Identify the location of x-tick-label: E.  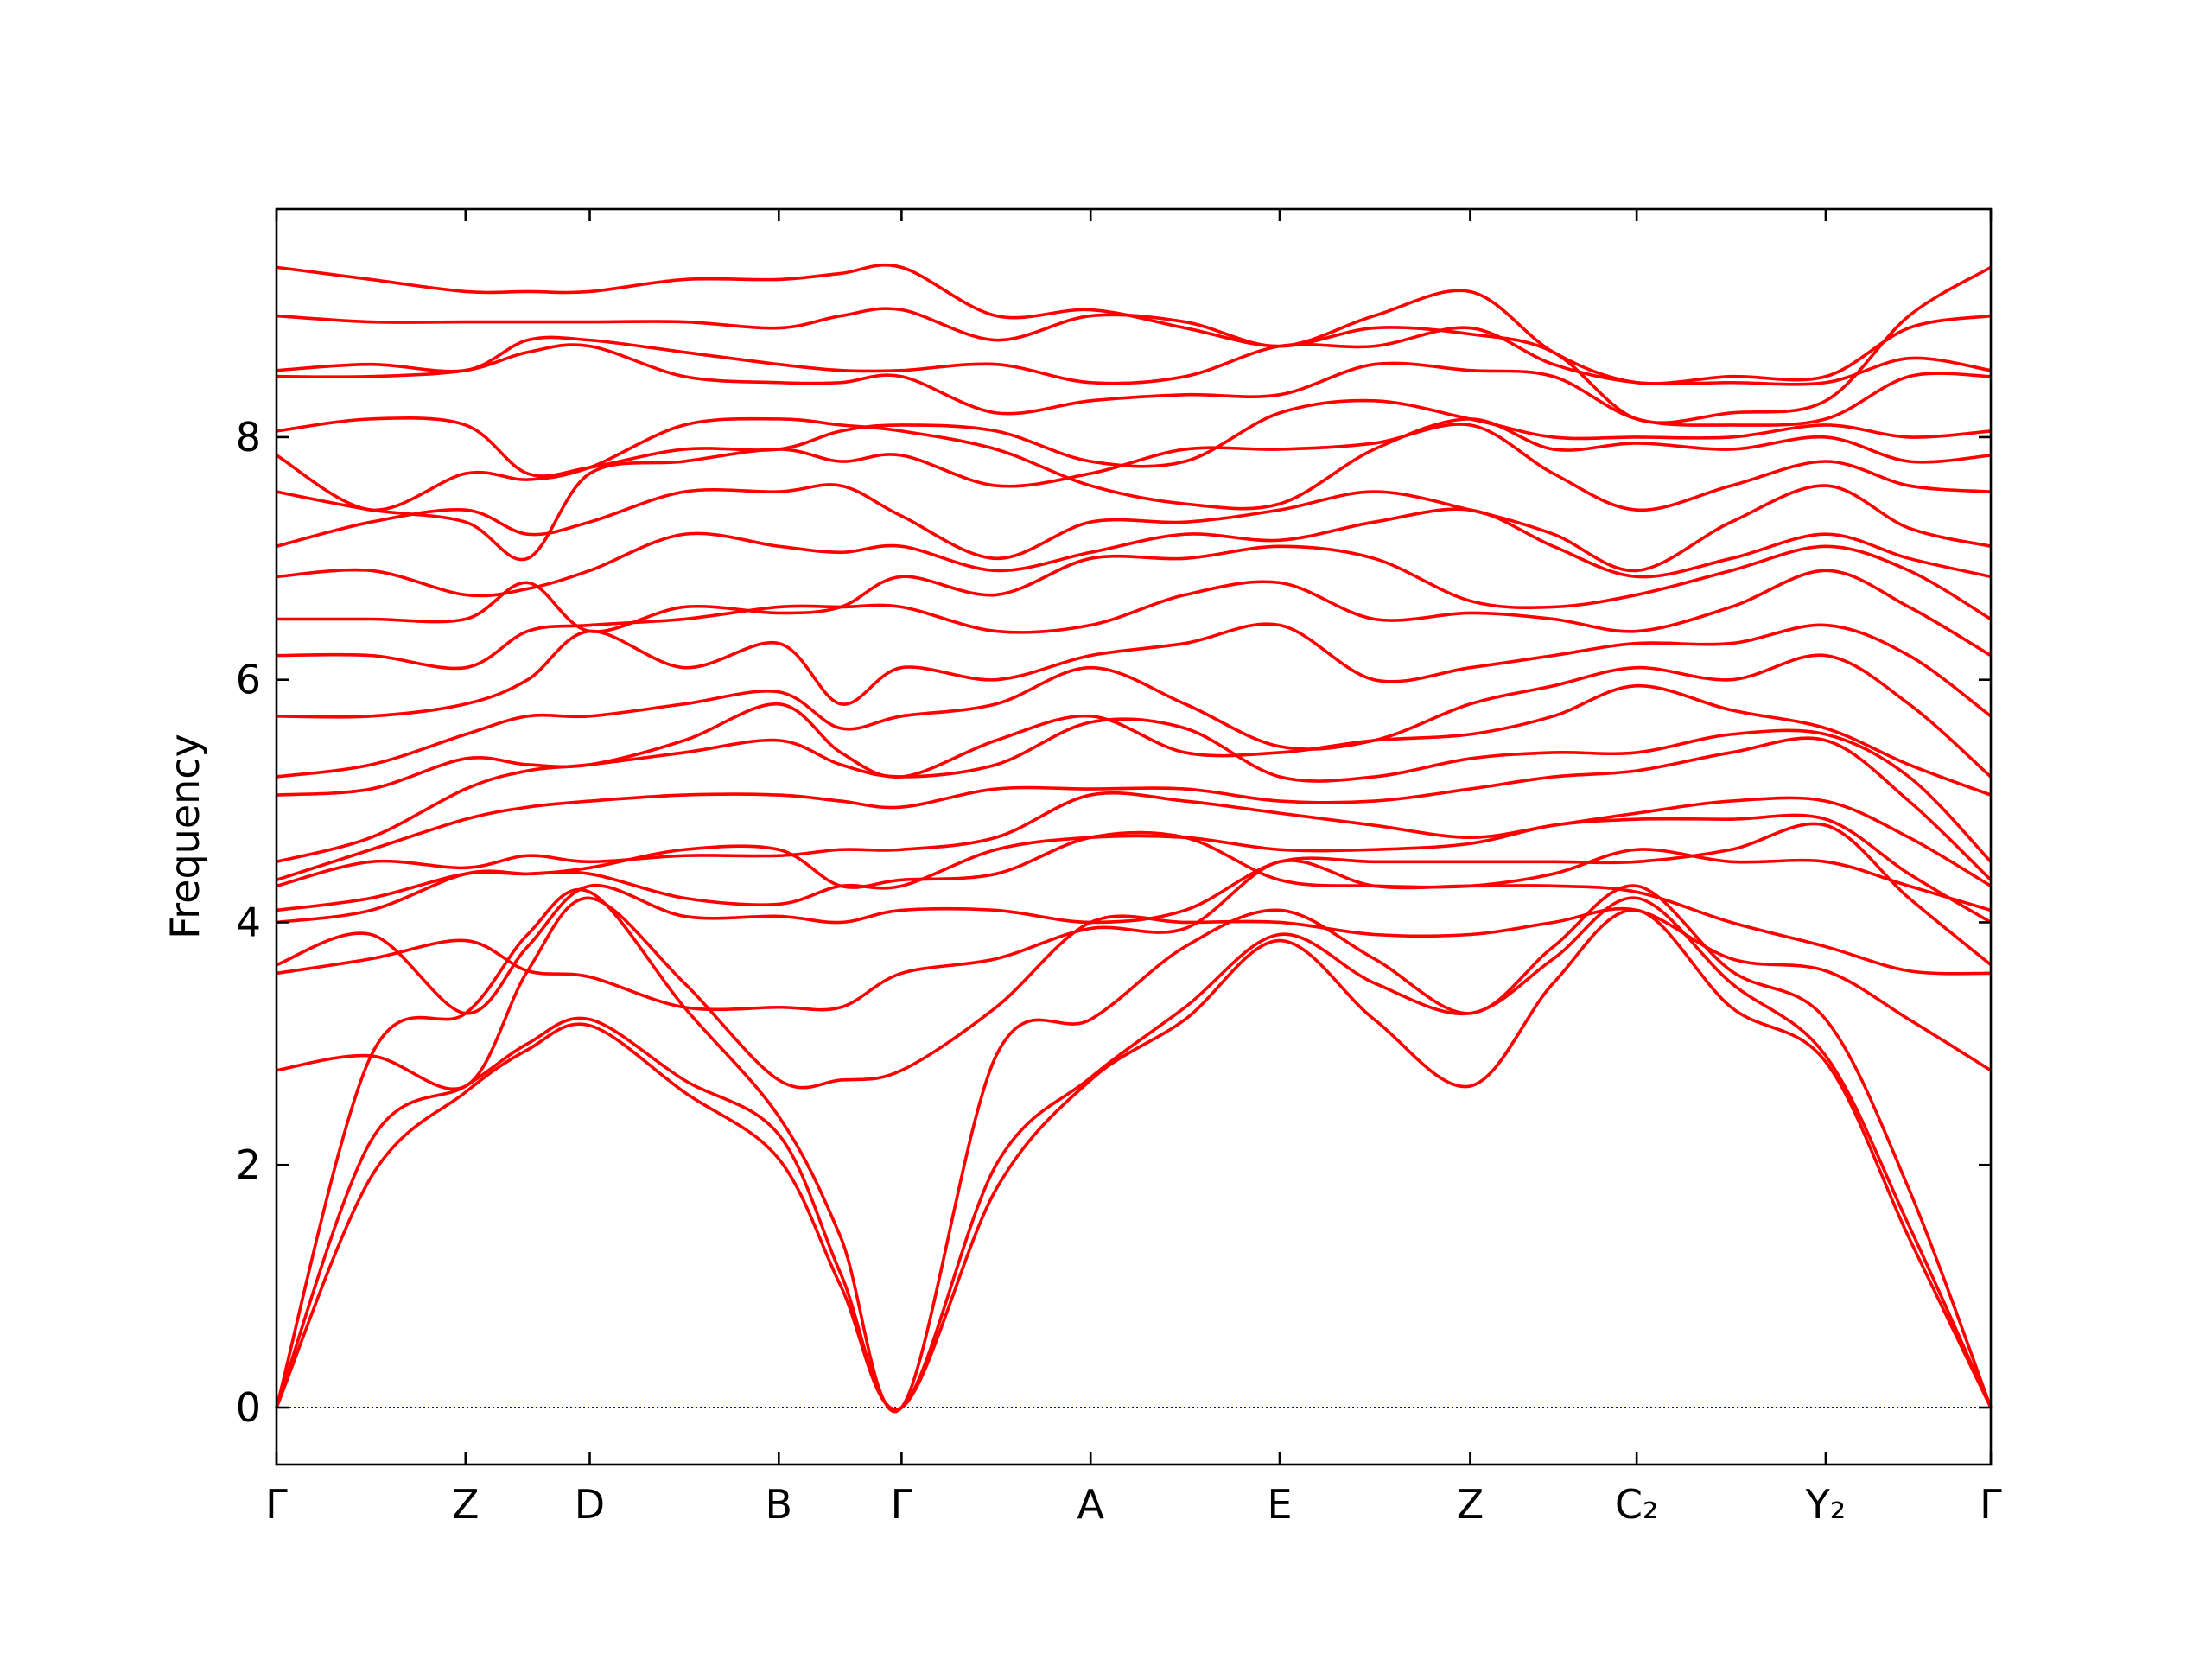
(1279, 1504).